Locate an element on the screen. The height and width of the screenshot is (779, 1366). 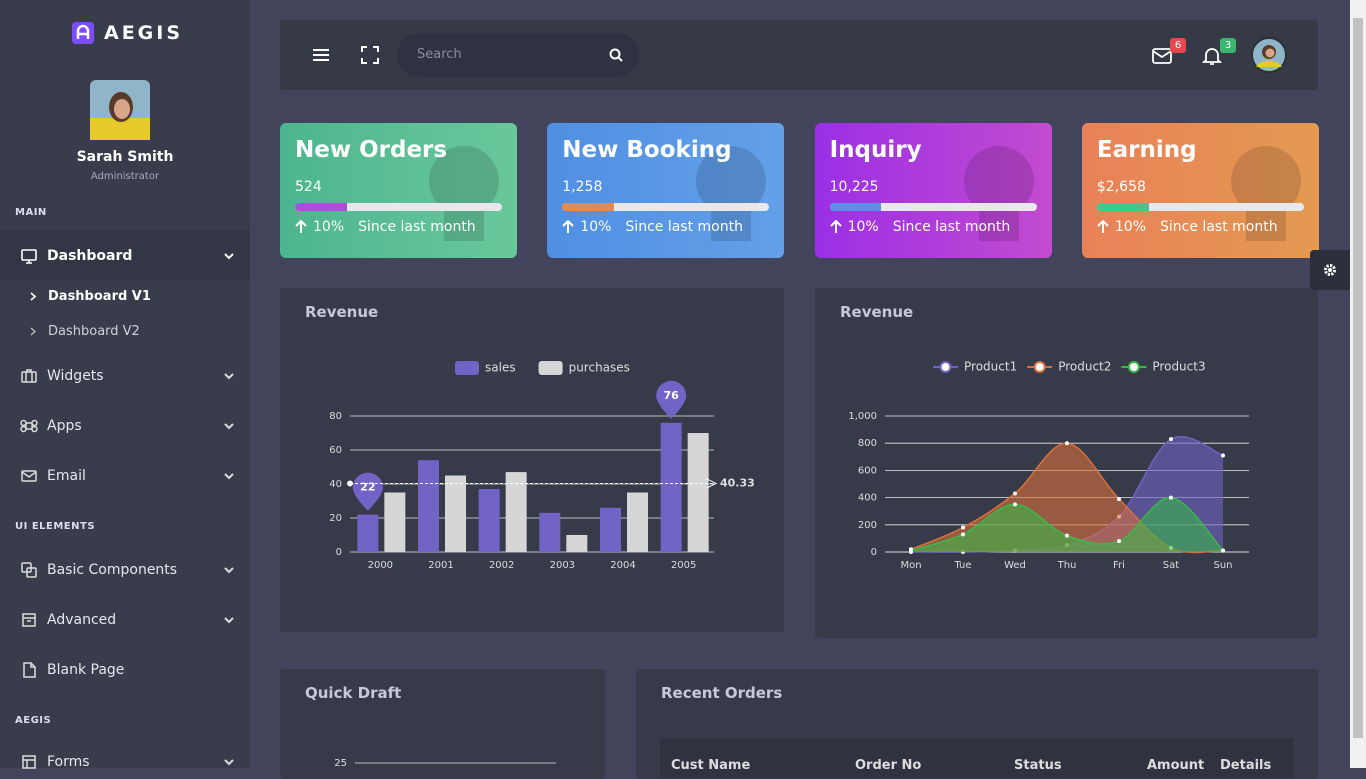
line-chart: 25 is located at coordinates (445, 763).